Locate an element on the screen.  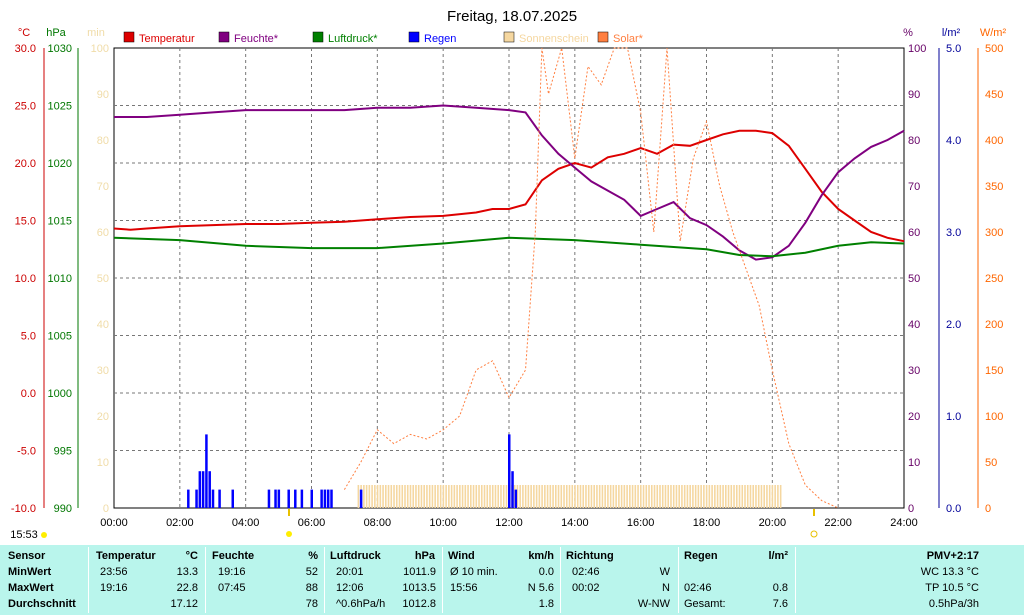
legend-item: Solar* is located at coordinates (620, 38).